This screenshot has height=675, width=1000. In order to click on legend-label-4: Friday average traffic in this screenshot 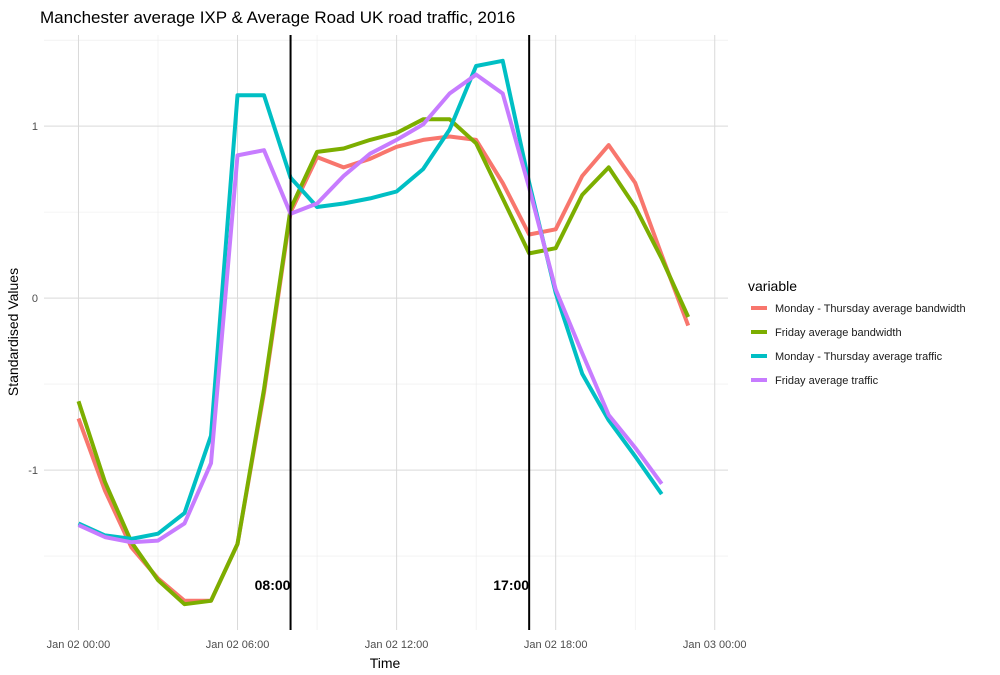, I will do `click(827, 381)`.